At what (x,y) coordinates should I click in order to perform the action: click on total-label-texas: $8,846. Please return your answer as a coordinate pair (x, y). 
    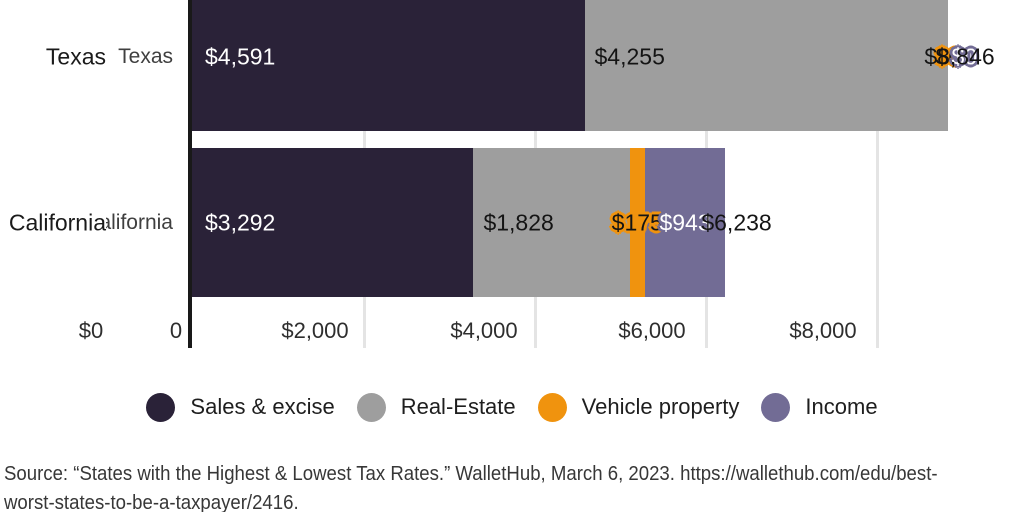
    Looking at the image, I should click on (959, 56).